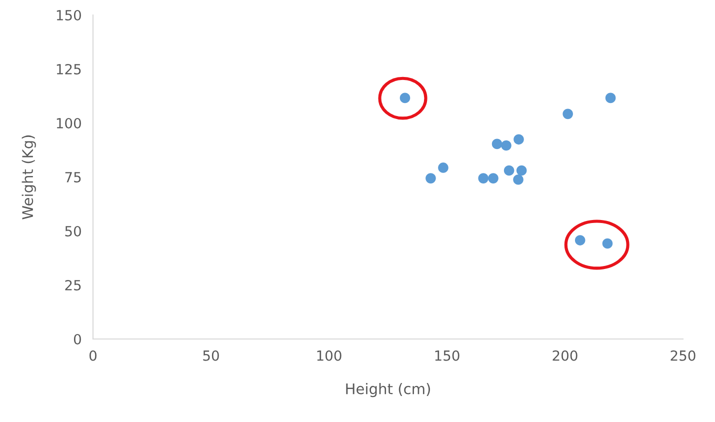  Describe the element at coordinates (68, 15) in the screenshot. I see `y-tick-label: 150` at that location.